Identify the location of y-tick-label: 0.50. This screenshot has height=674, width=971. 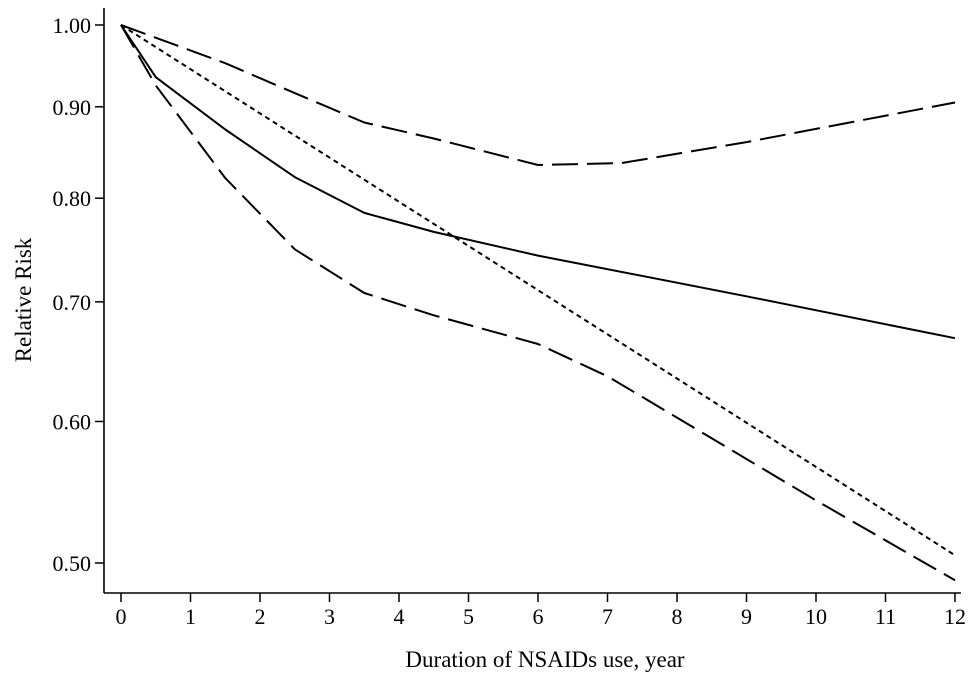
(72, 563).